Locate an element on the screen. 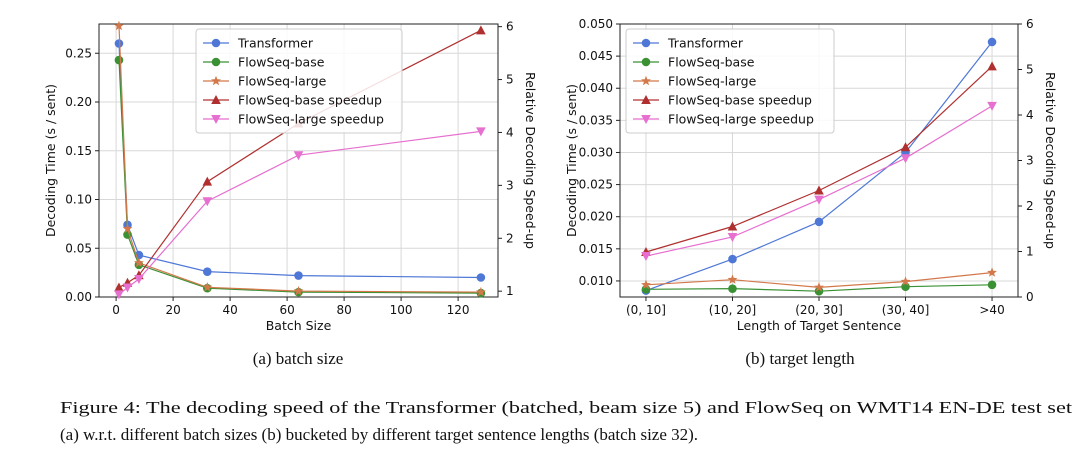 Image resolution: width=1080 pixels, height=467 pixels. y-tick-label-b: 0.015 is located at coordinates (596, 249).